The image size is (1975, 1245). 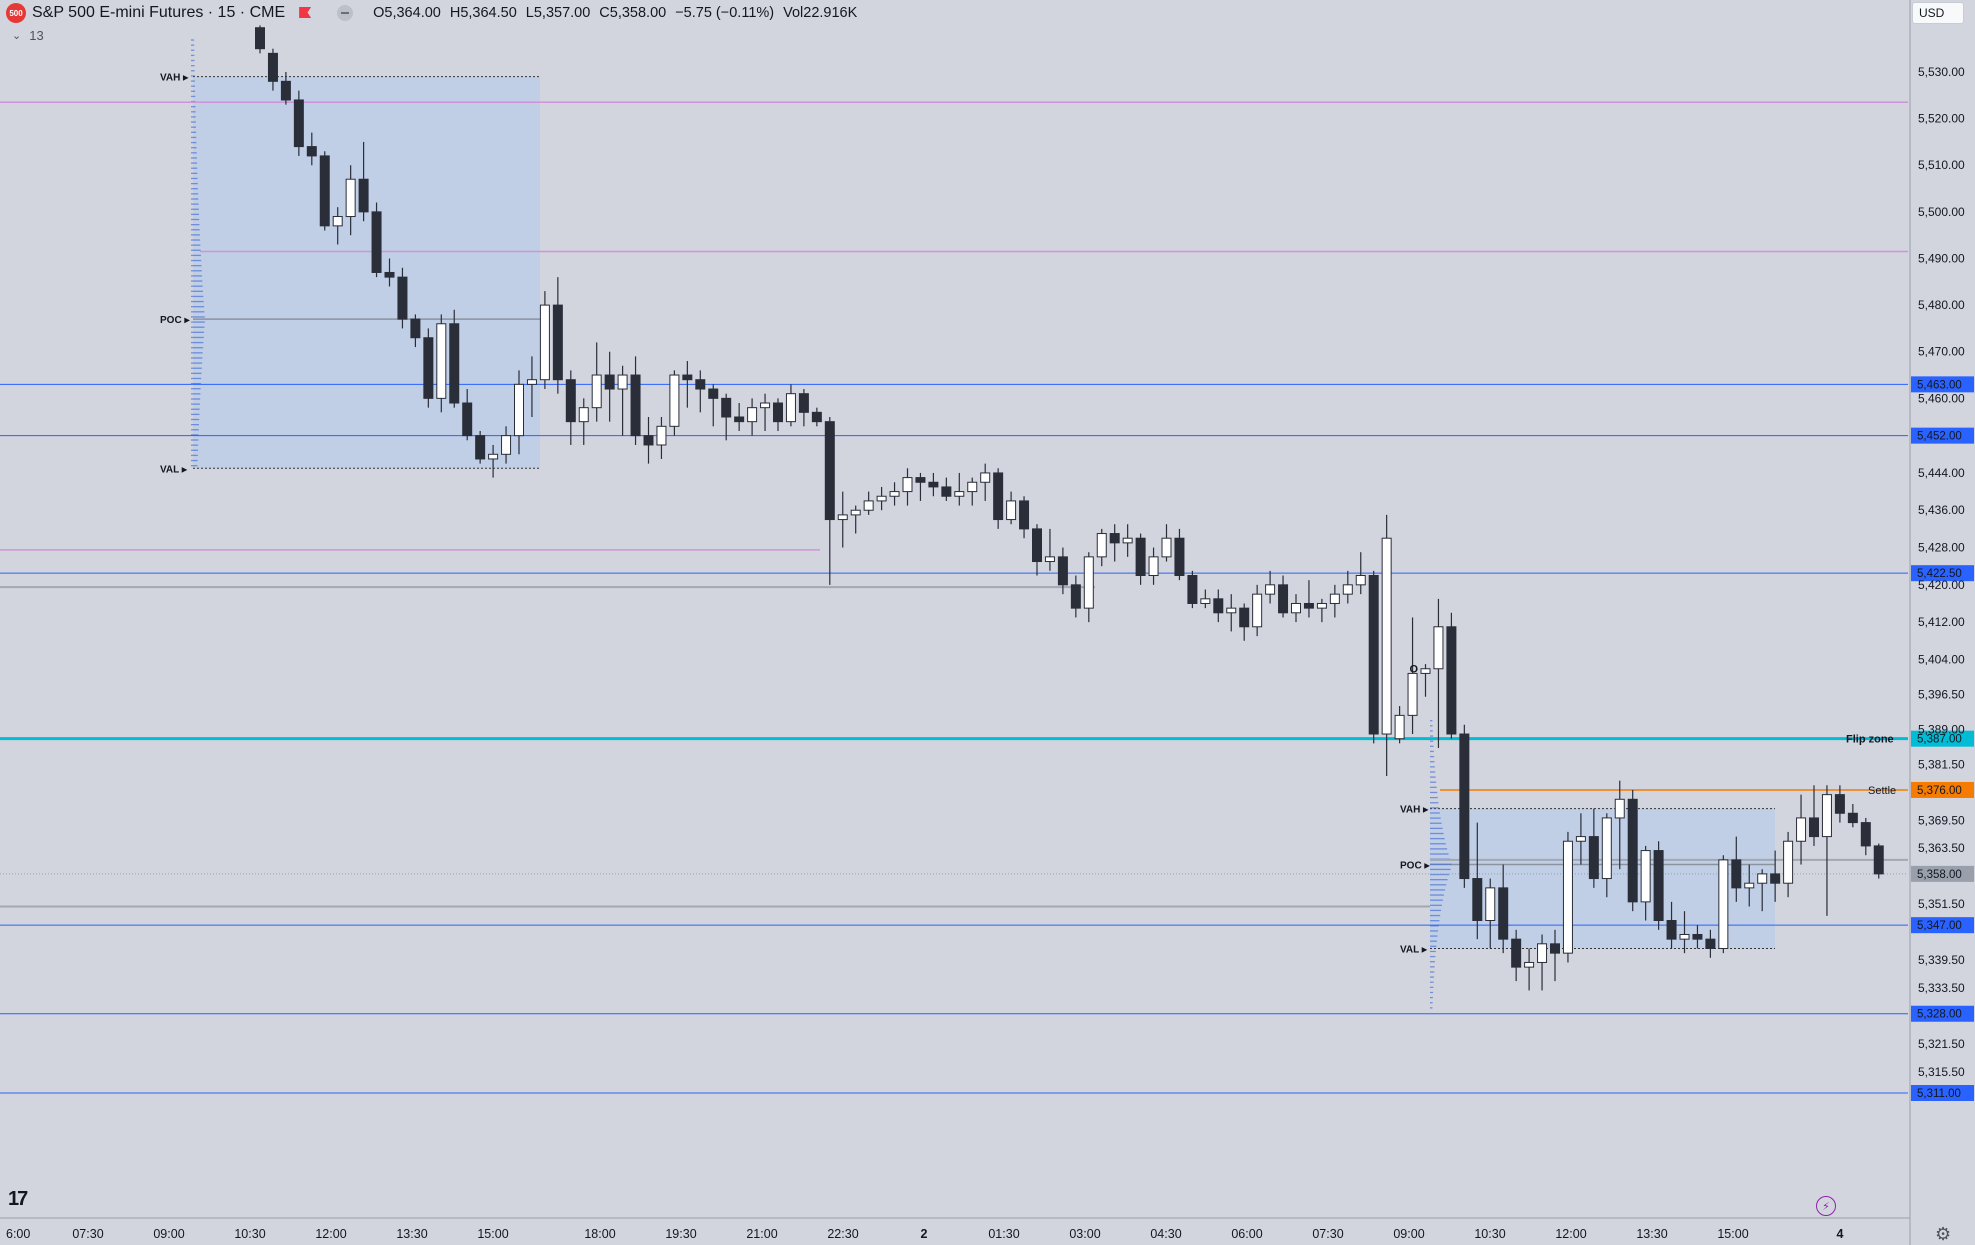 What do you see at coordinates (1941, 659) in the screenshot?
I see `price-tick-label: 5,404.00` at bounding box center [1941, 659].